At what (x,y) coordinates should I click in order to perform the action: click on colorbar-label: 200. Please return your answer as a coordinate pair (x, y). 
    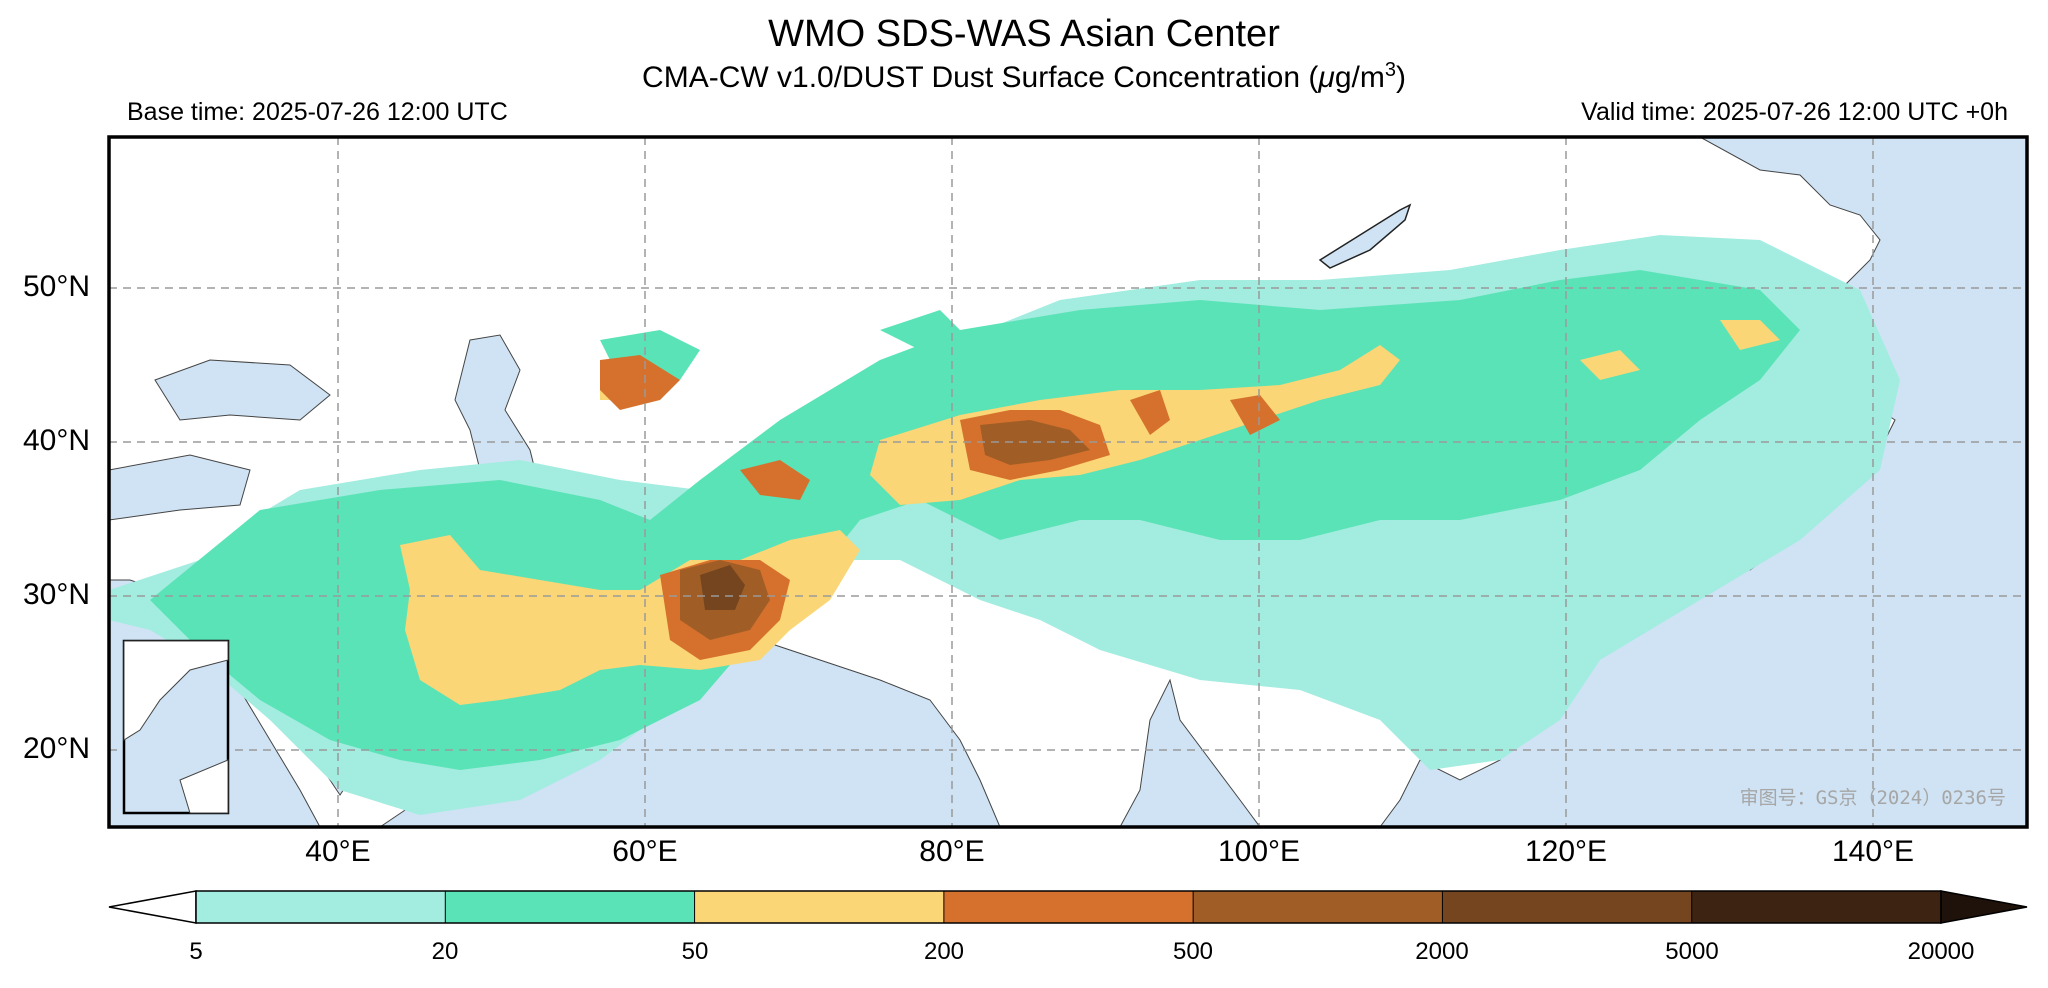
    Looking at the image, I should click on (944, 951).